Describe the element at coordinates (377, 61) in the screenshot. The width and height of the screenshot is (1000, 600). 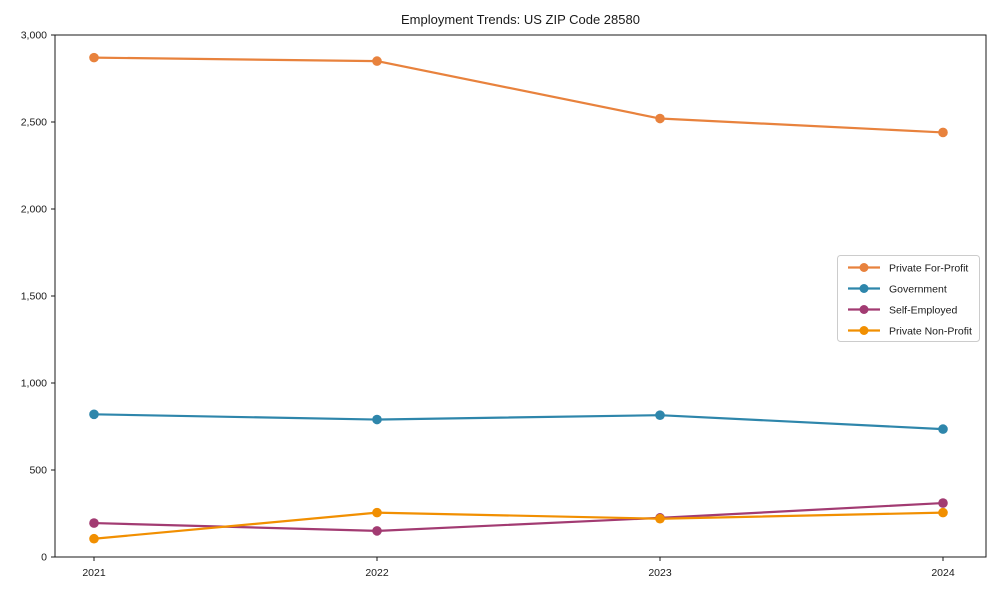
I see `data-point-private-for-profit-2022` at that location.